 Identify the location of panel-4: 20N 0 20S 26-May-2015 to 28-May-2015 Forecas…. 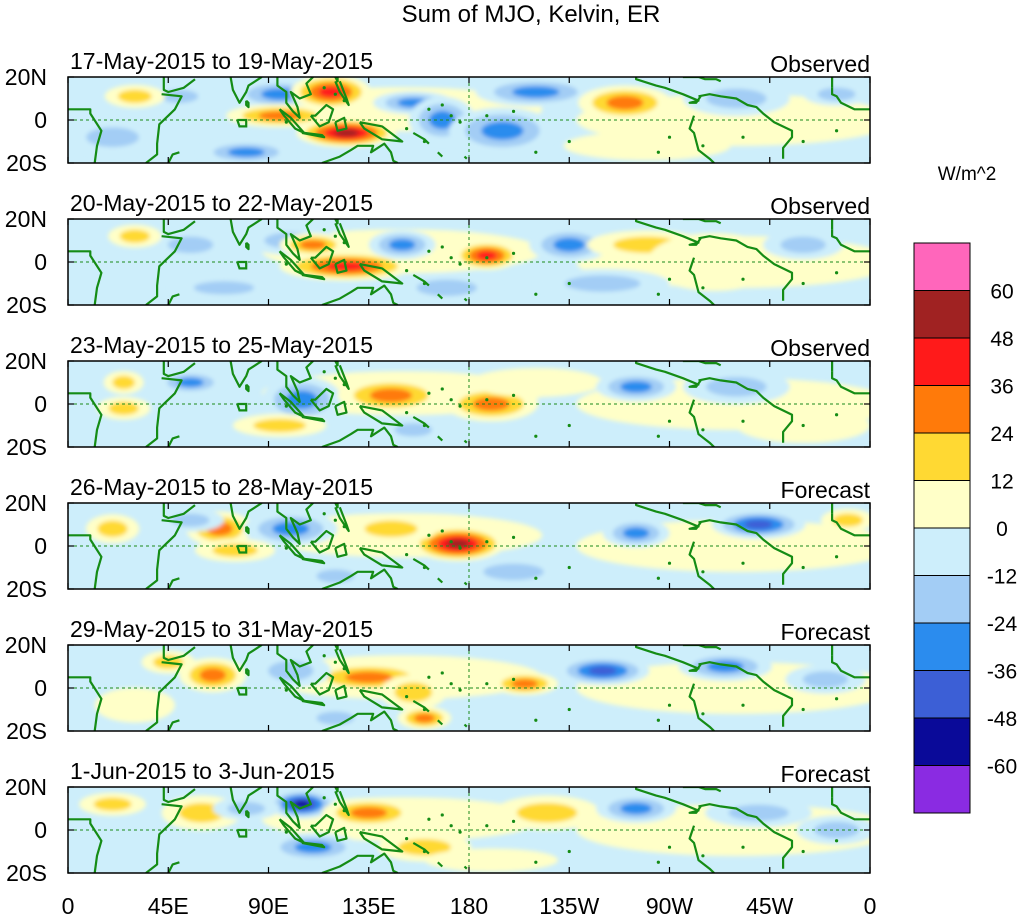
(438, 538).